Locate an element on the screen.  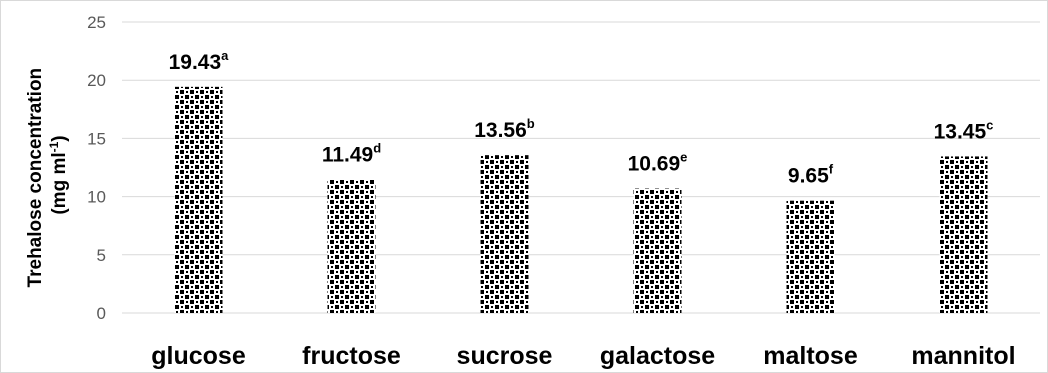
y-tick-label: 15 is located at coordinates (96, 138).